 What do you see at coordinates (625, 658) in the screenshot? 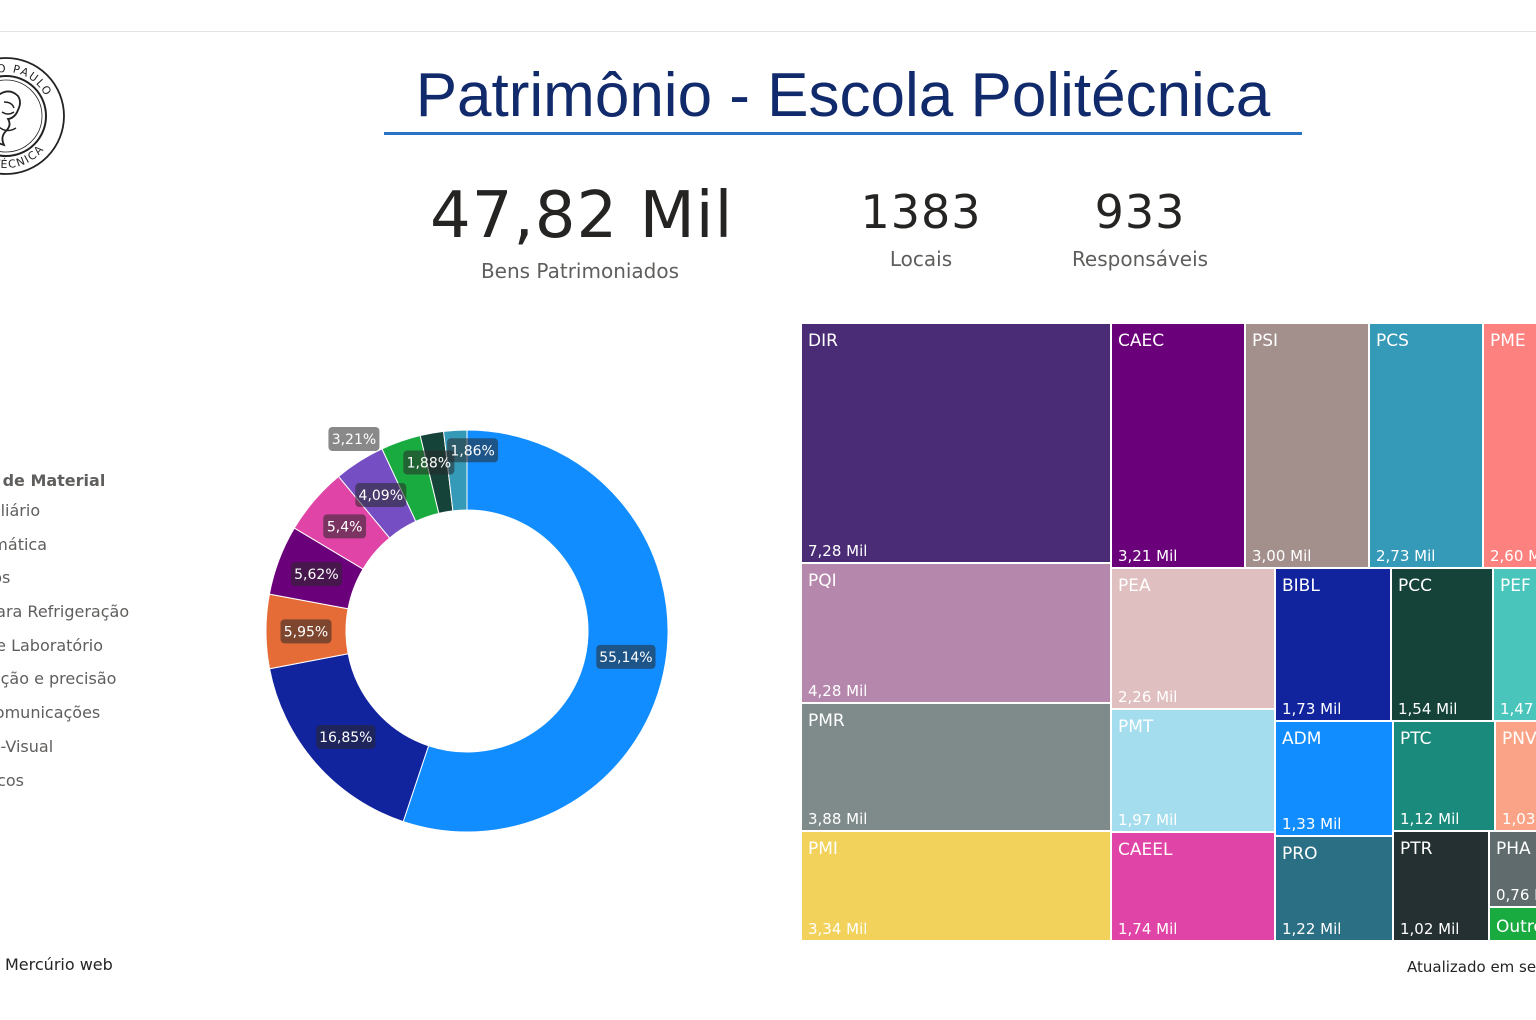
I see `donut-data-label: 55,14%` at bounding box center [625, 658].